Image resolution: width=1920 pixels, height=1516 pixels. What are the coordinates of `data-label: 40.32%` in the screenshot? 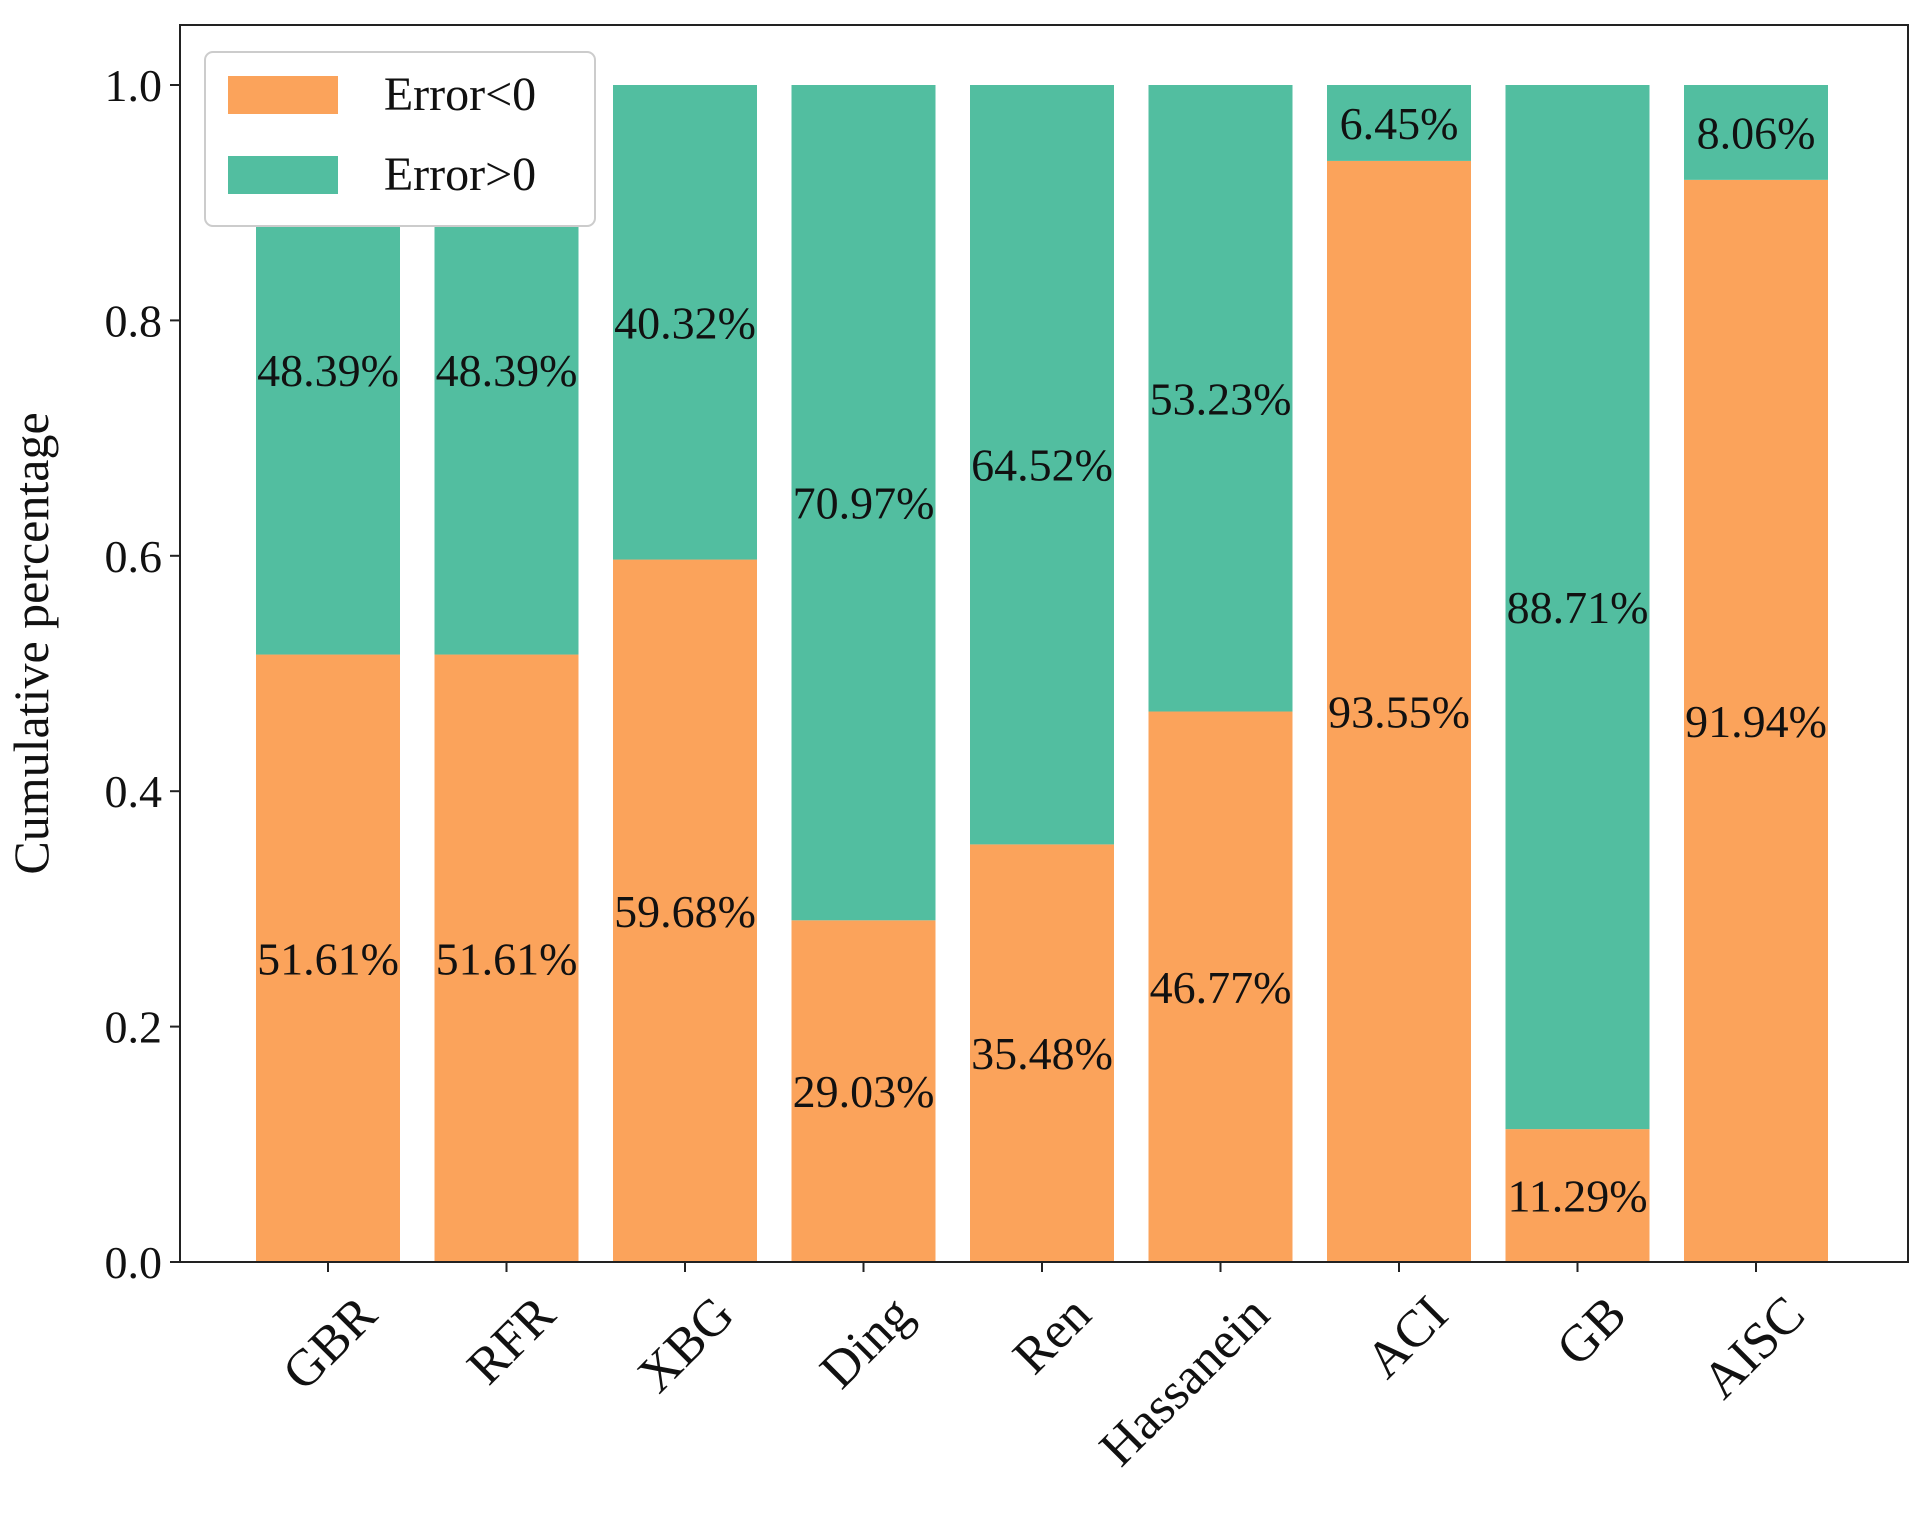 It's located at (685, 322).